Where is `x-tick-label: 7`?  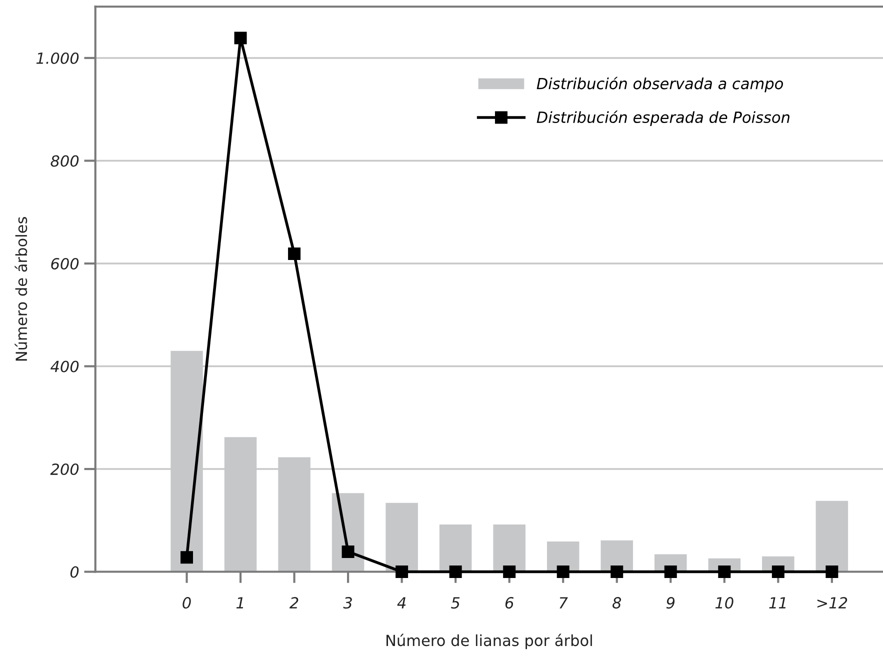
x-tick-label: 7 is located at coordinates (564, 602).